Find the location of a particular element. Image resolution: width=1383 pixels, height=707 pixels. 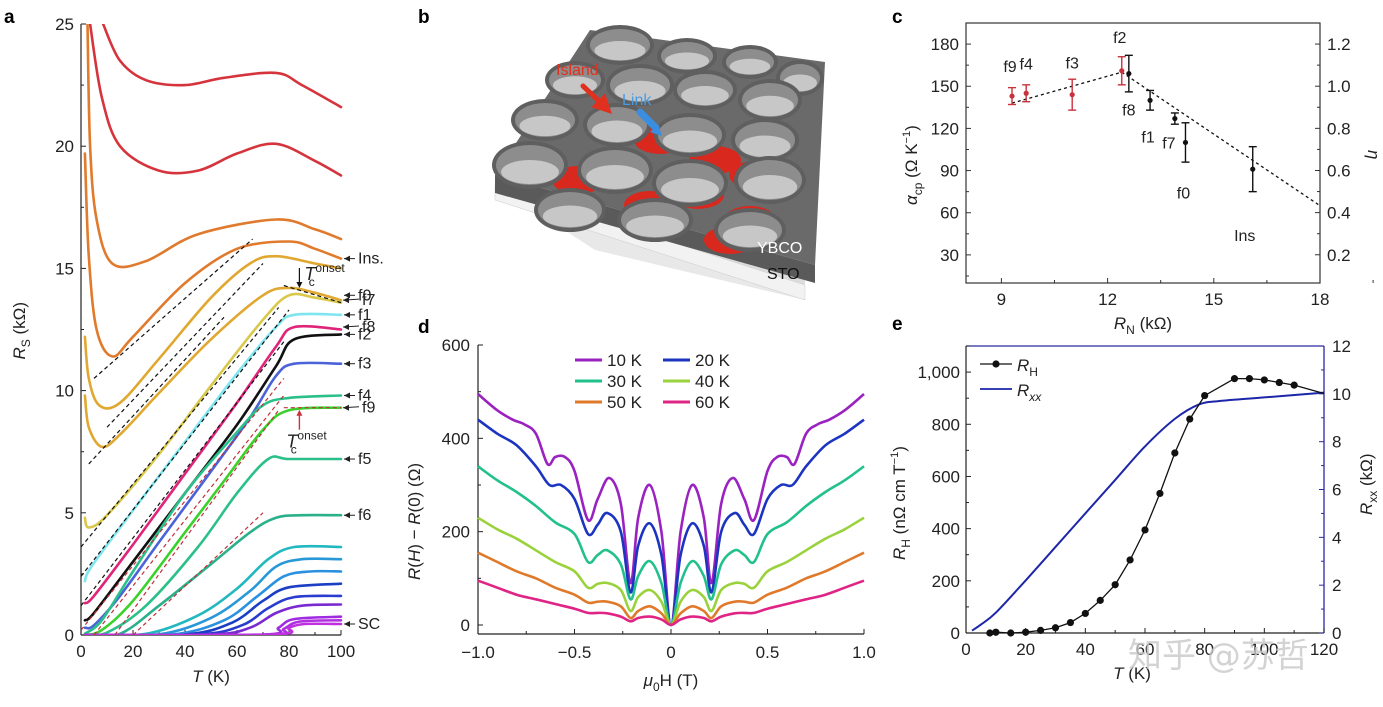

ybco-label: YBCO is located at coordinates (779, 248).